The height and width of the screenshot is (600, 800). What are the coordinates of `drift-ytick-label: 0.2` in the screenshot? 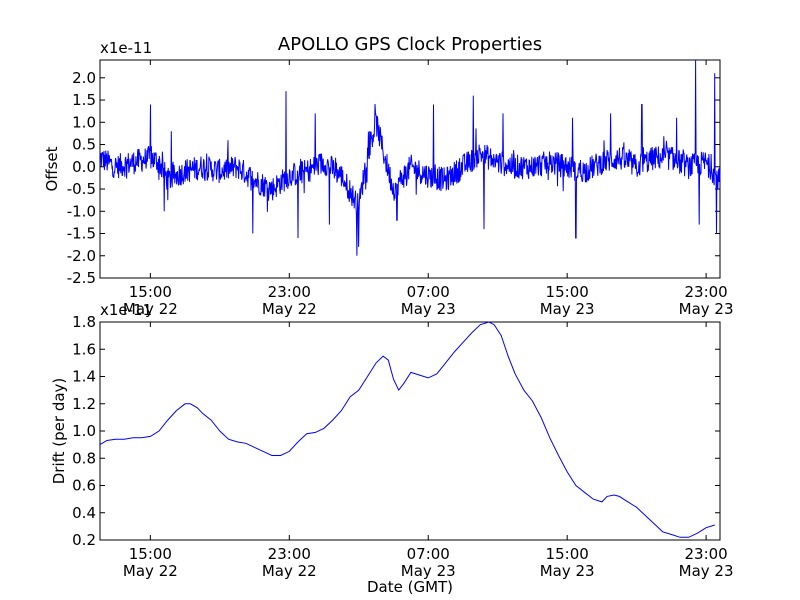 It's located at (84, 540).